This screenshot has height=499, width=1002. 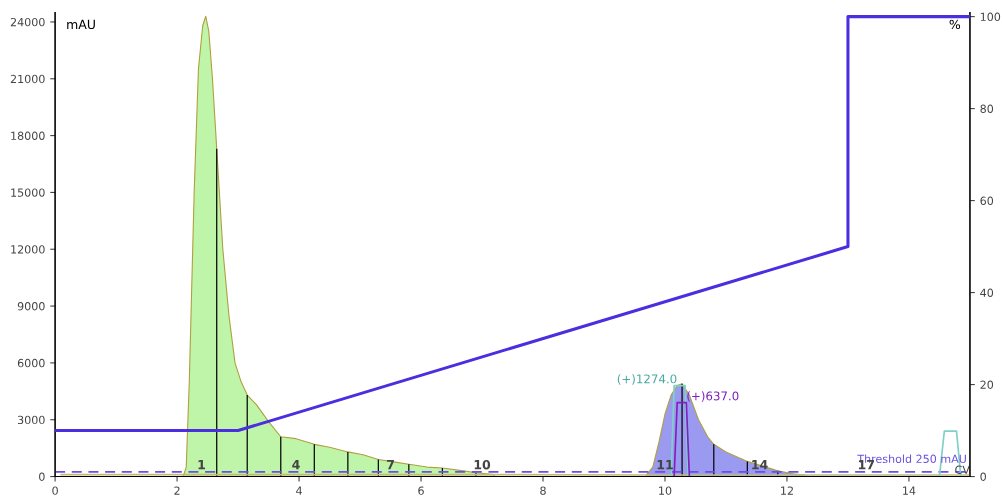 What do you see at coordinates (482, 464) in the screenshot?
I see `annotation: 10` at bounding box center [482, 464].